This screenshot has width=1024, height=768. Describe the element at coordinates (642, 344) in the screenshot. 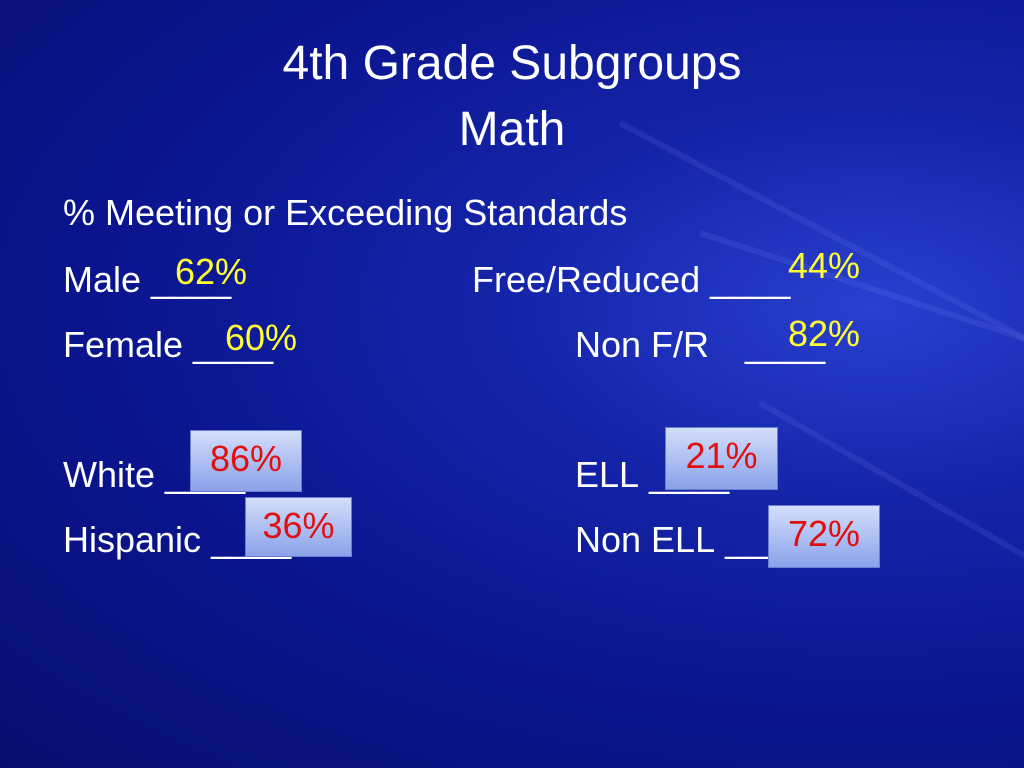

I see `label: Non F/R` at that location.